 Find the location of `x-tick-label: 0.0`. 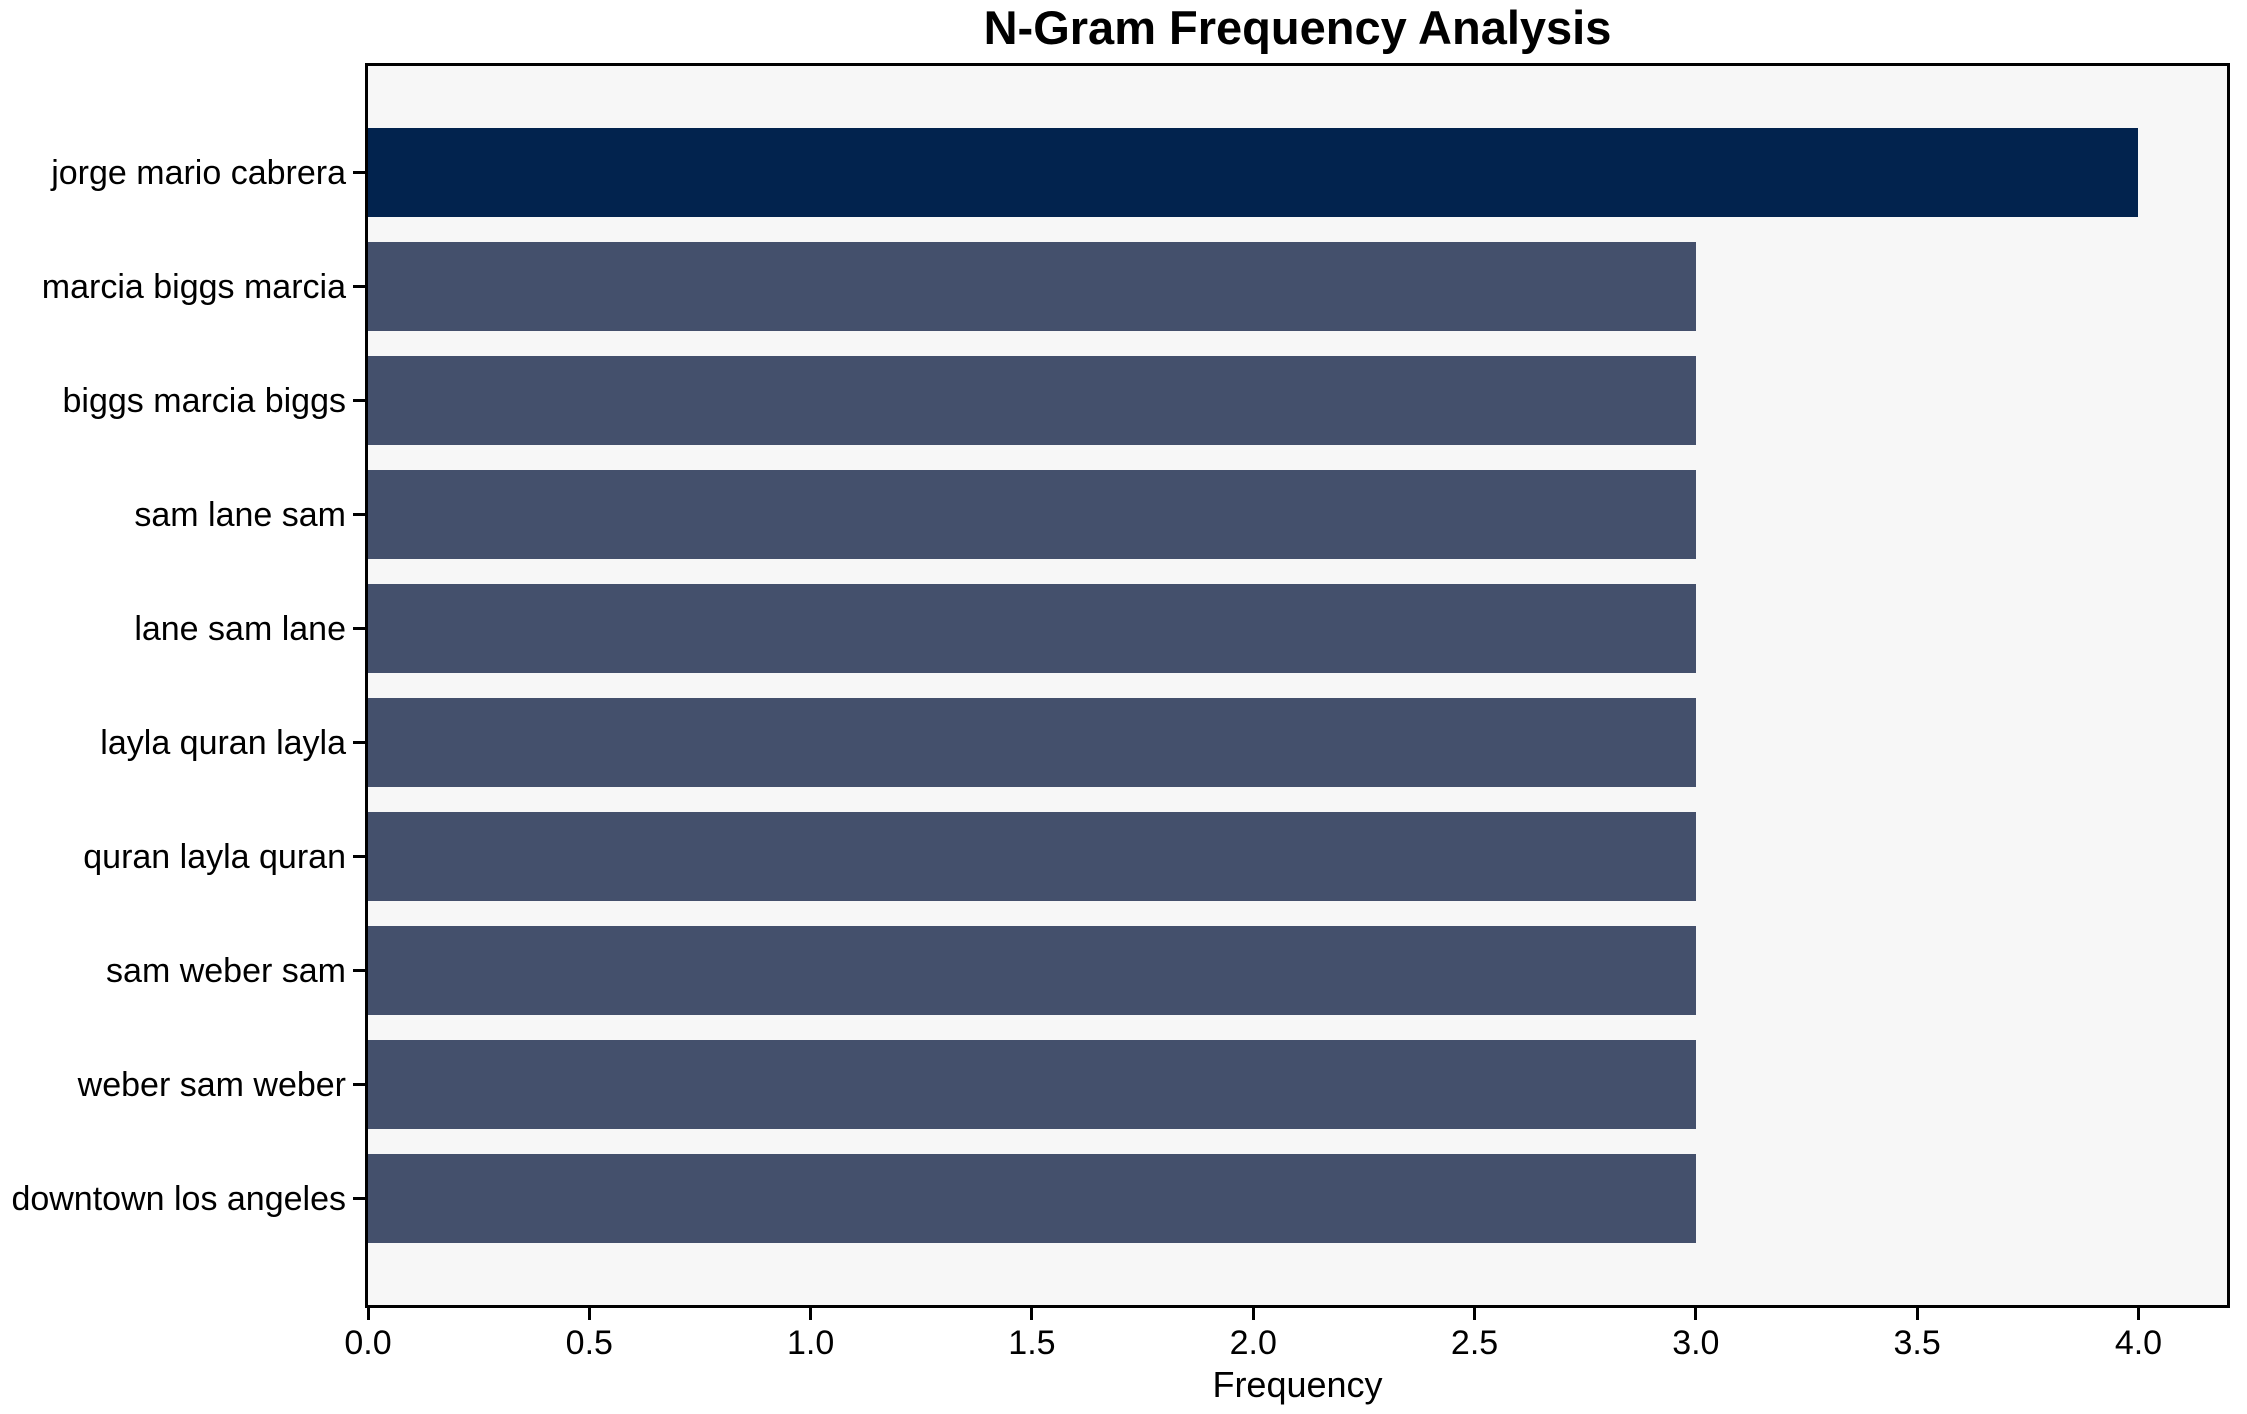

x-tick-label: 0.0 is located at coordinates (368, 1343).